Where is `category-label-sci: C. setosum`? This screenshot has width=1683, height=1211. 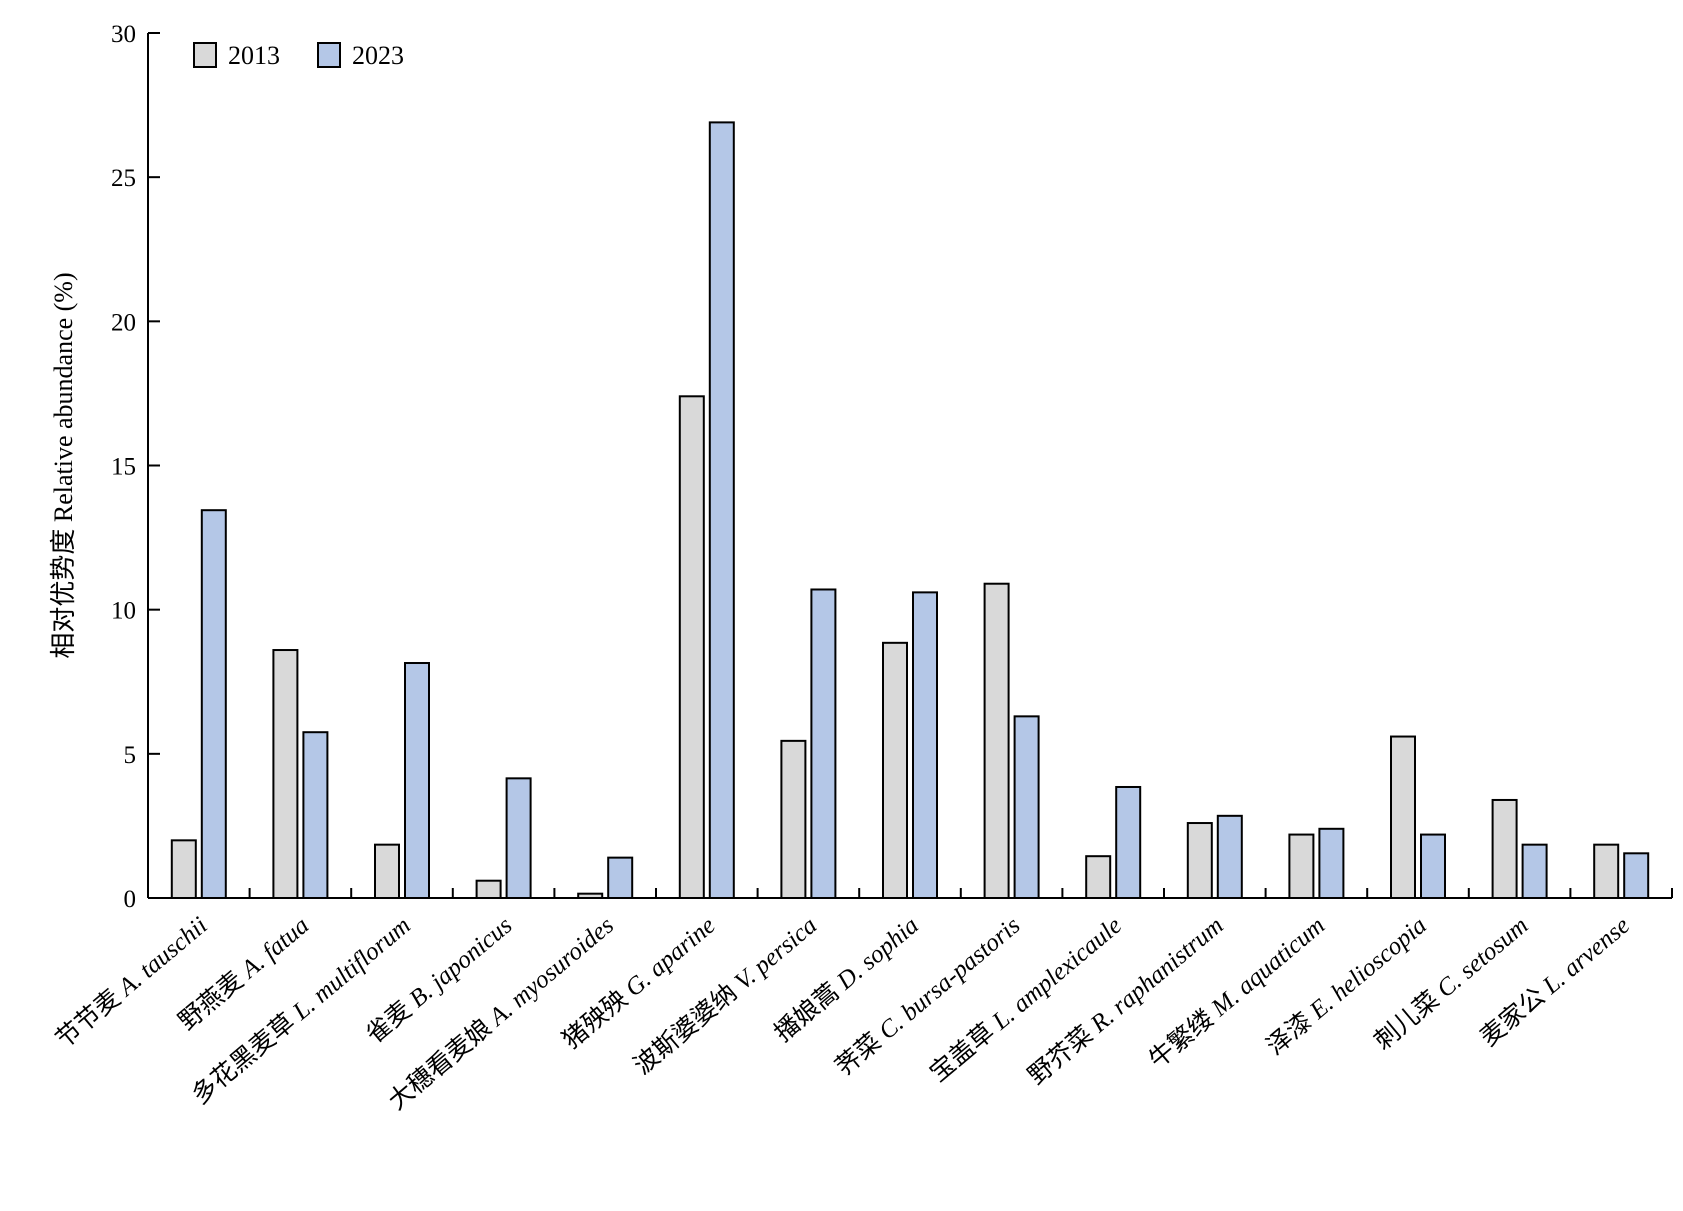
category-label-sci: C. setosum is located at coordinates (1482, 957).